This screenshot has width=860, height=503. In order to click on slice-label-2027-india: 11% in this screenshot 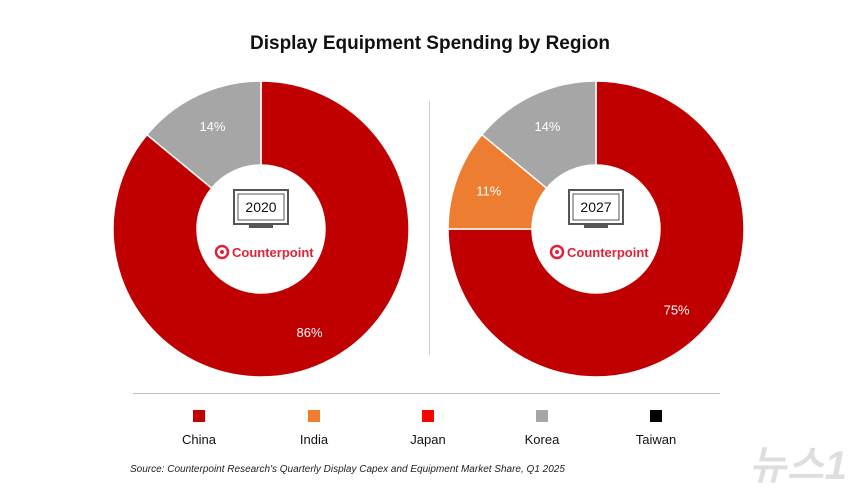, I will do `click(488, 190)`.